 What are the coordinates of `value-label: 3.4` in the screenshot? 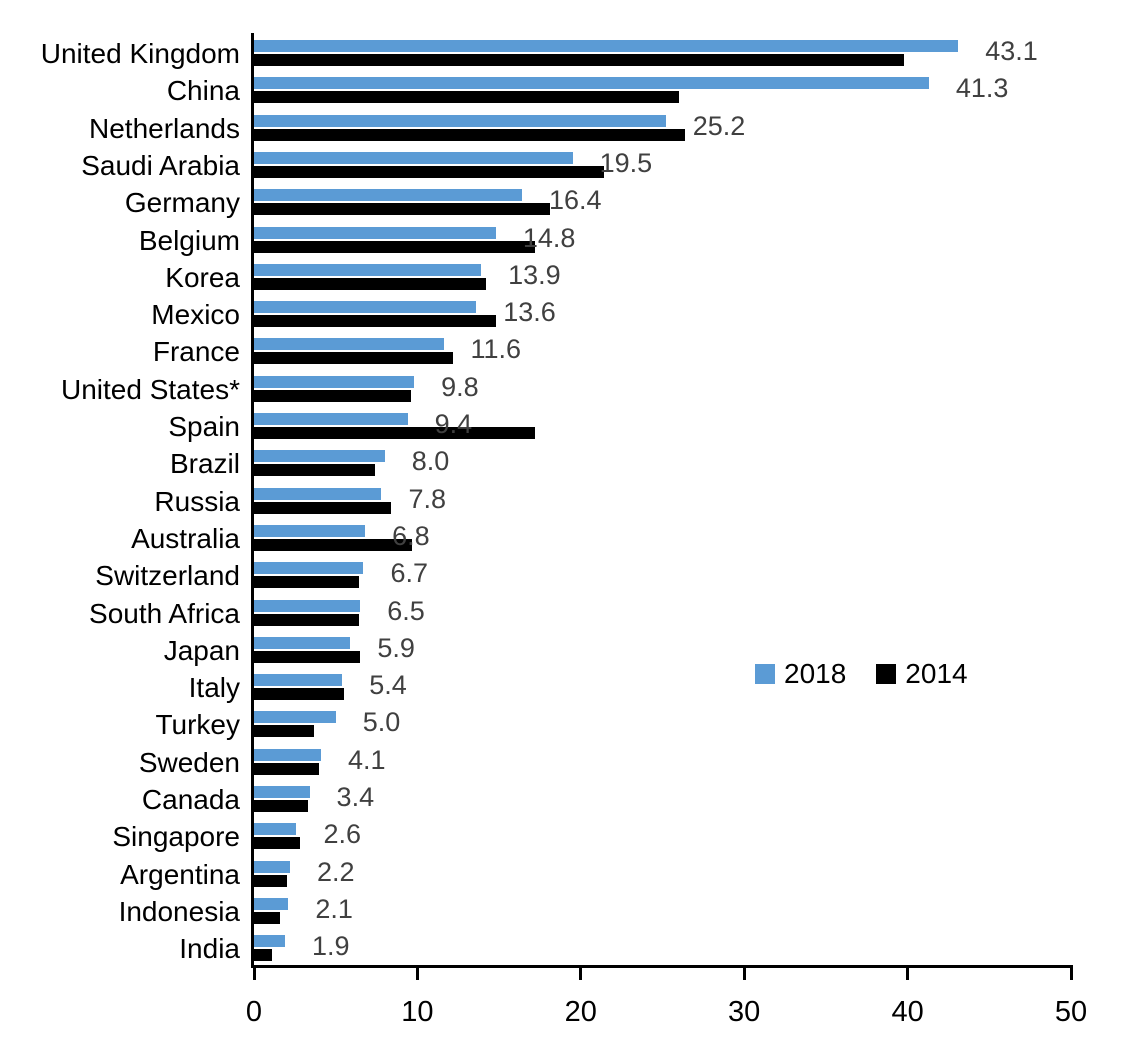 It's located at (355, 797).